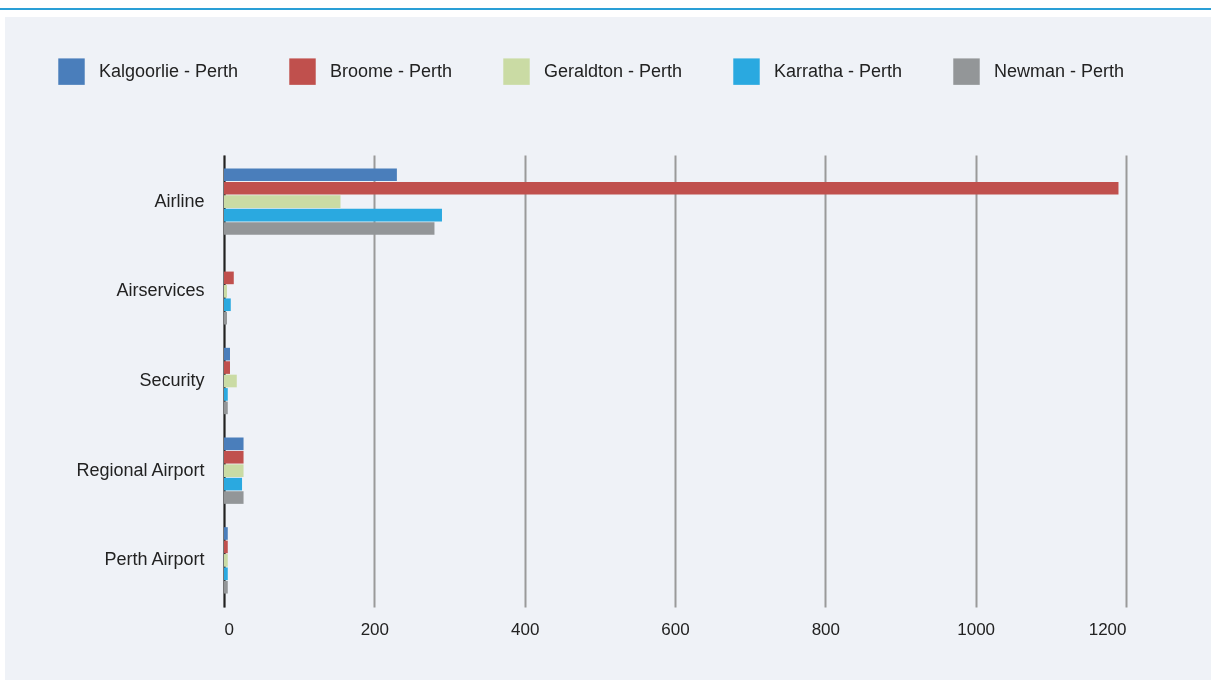 The image size is (1211, 680). What do you see at coordinates (375, 629) in the screenshot?
I see `x-tick-label: 200` at bounding box center [375, 629].